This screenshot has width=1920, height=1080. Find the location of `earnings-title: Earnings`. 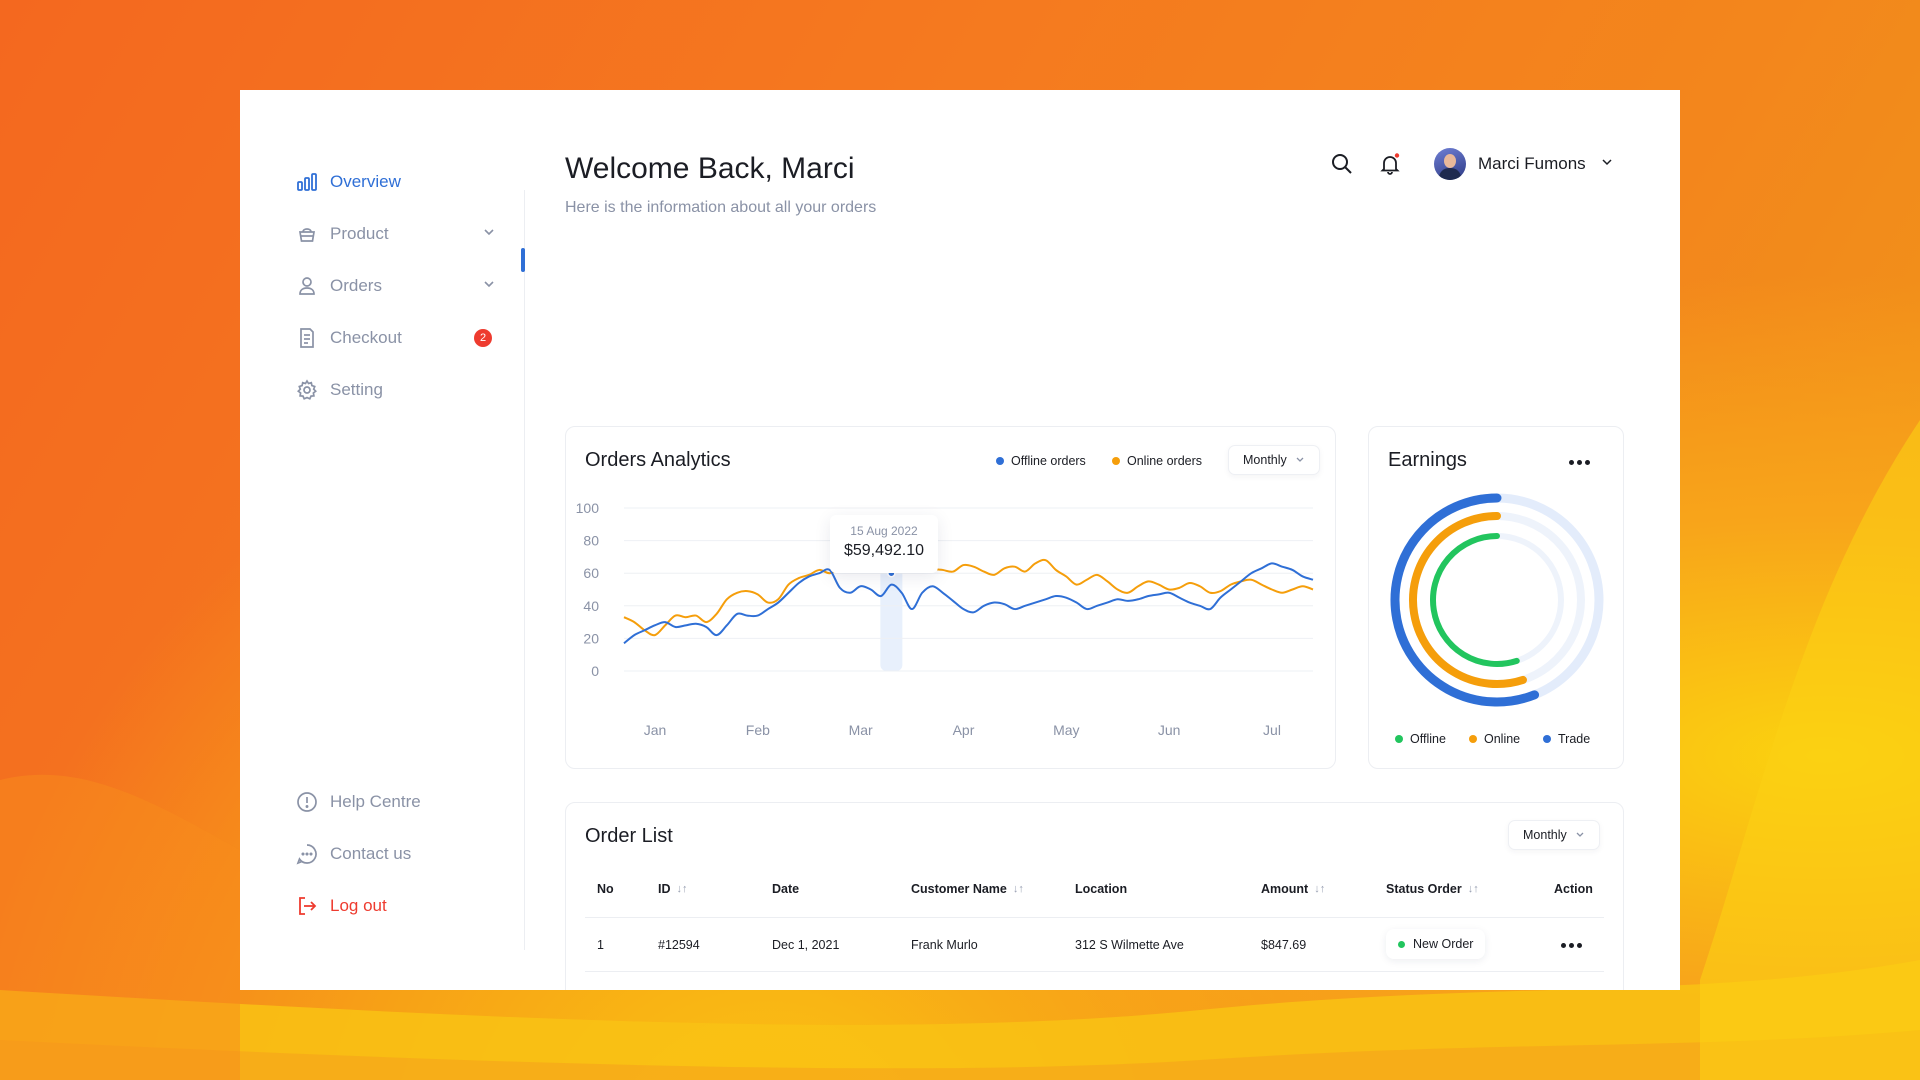

earnings-title: Earnings is located at coordinates (1427, 460).